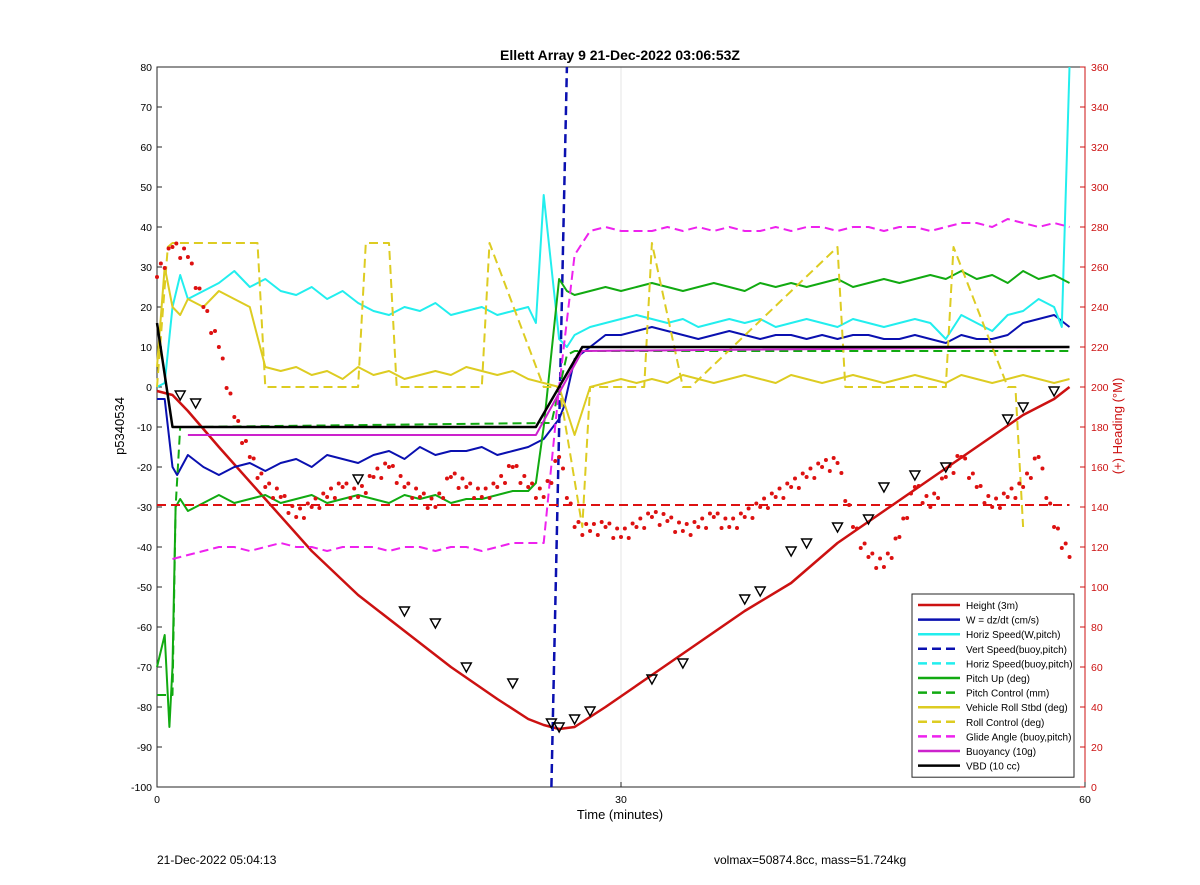  I want to click on legend-label-buoyancy: Buoyancy (10g), so click(1001, 752).